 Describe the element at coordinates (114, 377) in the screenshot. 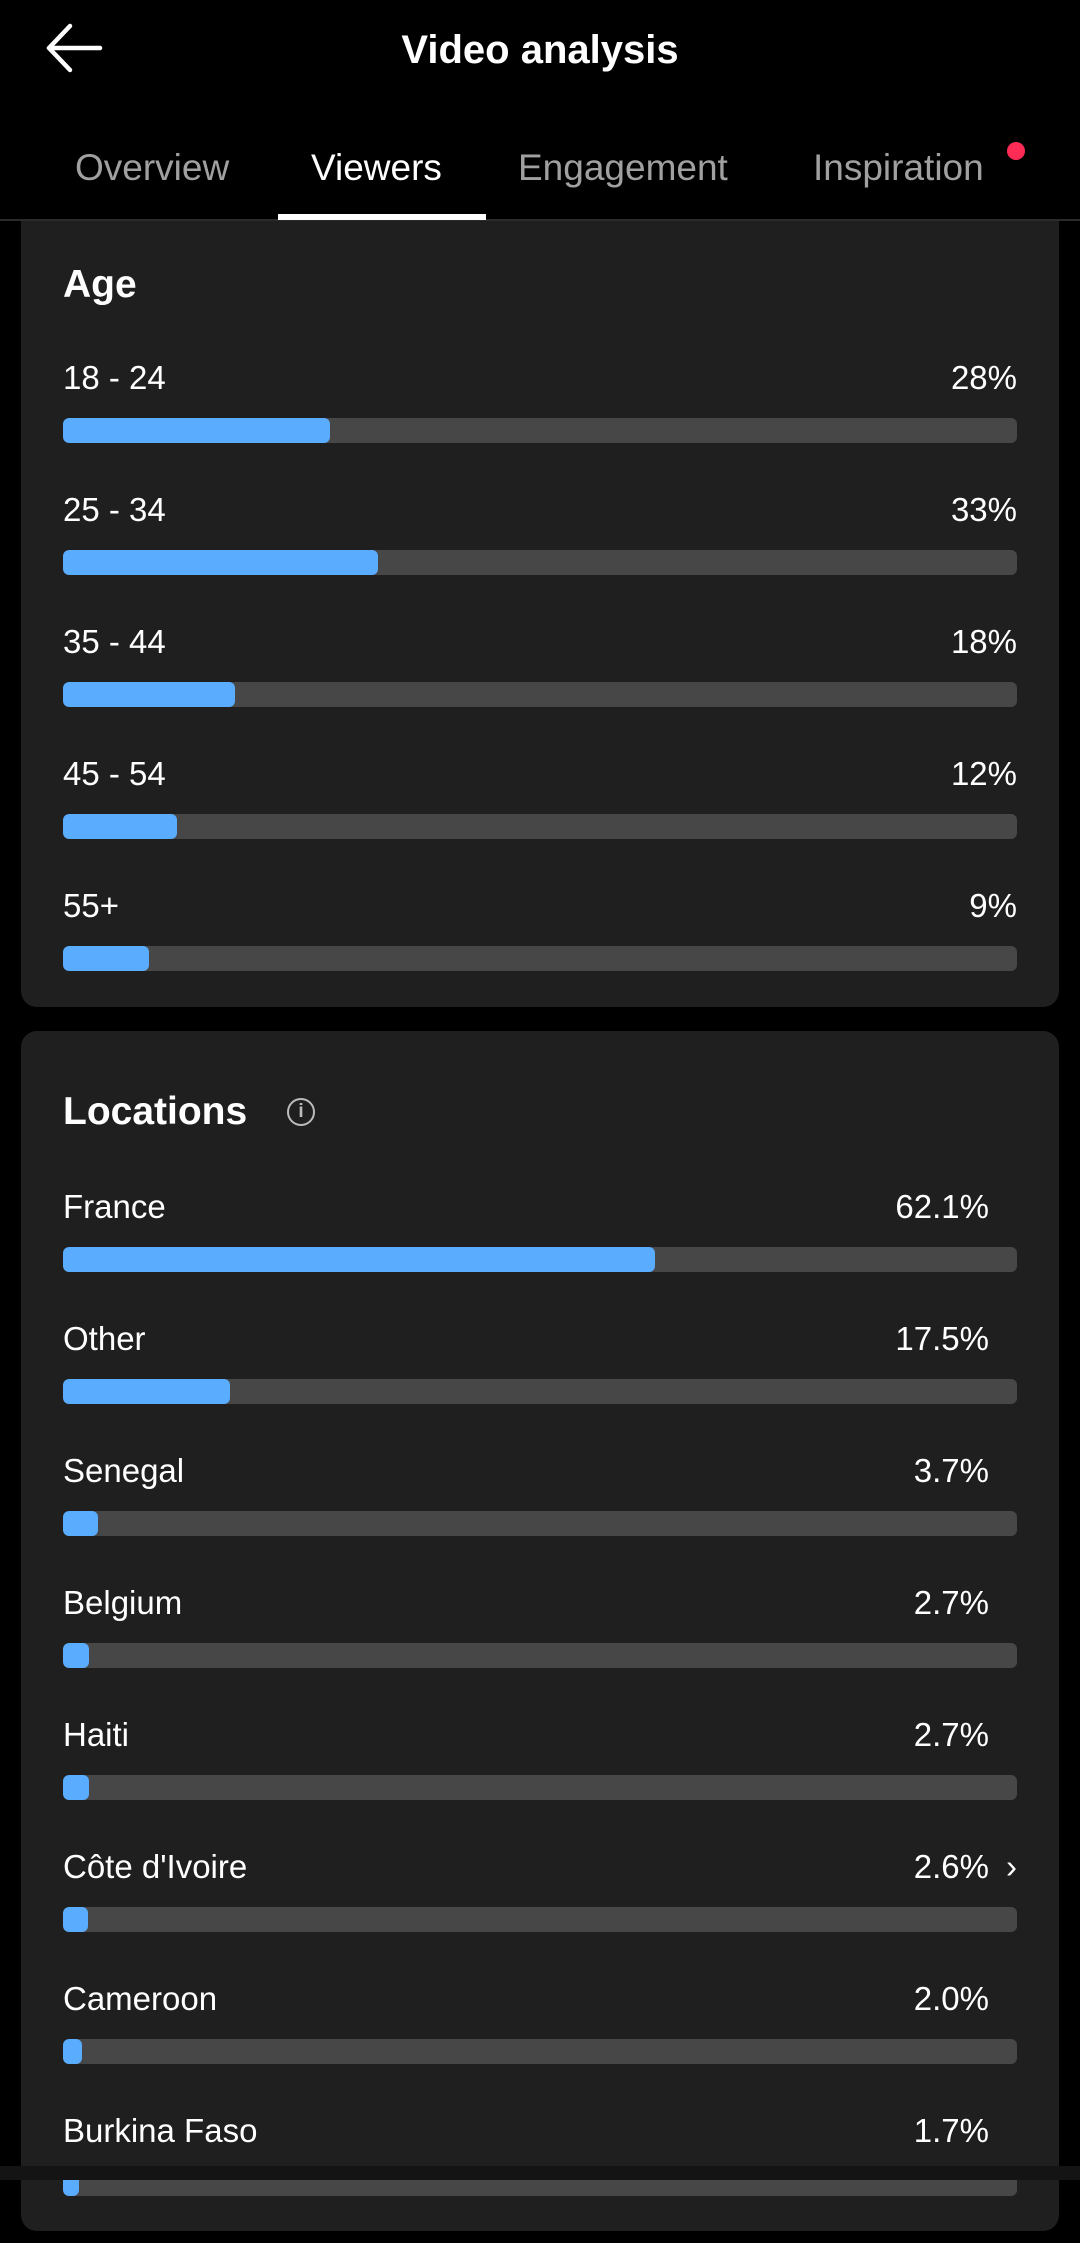

I see `age-label: 18 - 24` at that location.